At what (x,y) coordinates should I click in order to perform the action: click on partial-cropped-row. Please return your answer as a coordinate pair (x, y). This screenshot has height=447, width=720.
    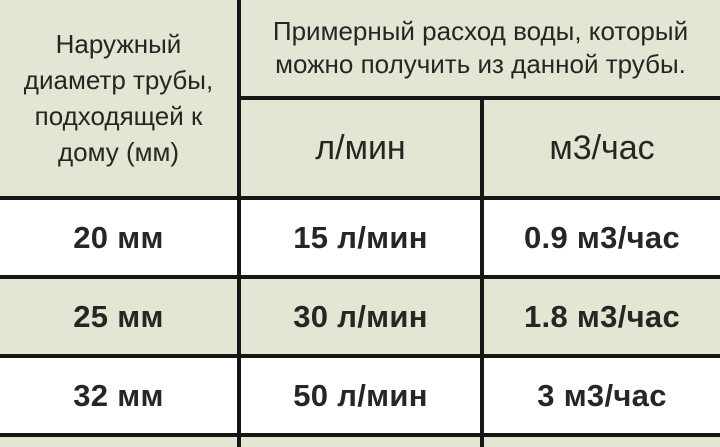
    Looking at the image, I should click on (360, 440).